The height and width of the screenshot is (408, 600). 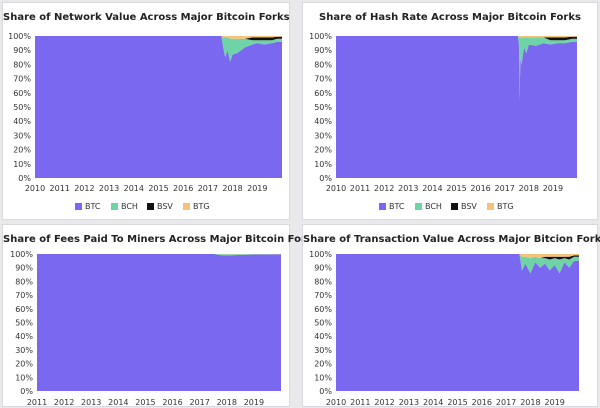 What do you see at coordinates (114, 206) in the screenshot?
I see `legend-swatch-bch` at bounding box center [114, 206].